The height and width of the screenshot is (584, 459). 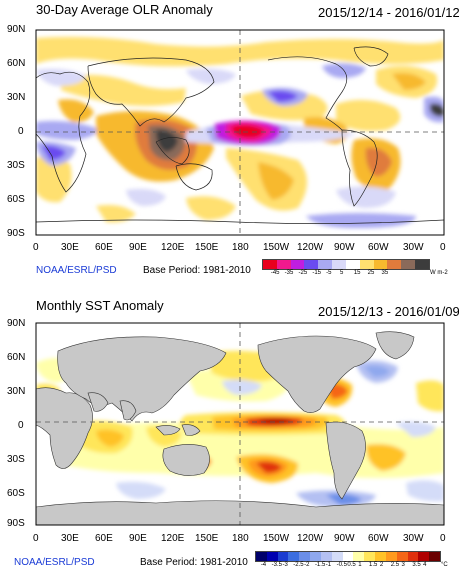 What do you see at coordinates (344, 247) in the screenshot?
I see `olr-xtick-90w: 90W` at bounding box center [344, 247].